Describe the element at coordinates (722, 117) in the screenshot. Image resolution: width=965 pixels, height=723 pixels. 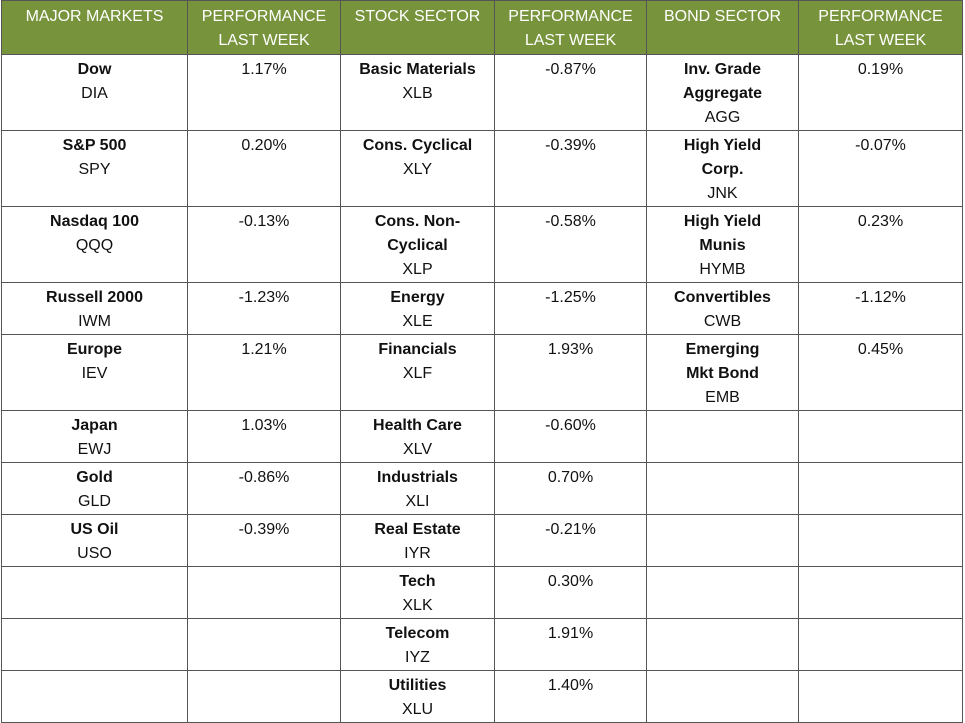
I see `ticker: AGG` at that location.